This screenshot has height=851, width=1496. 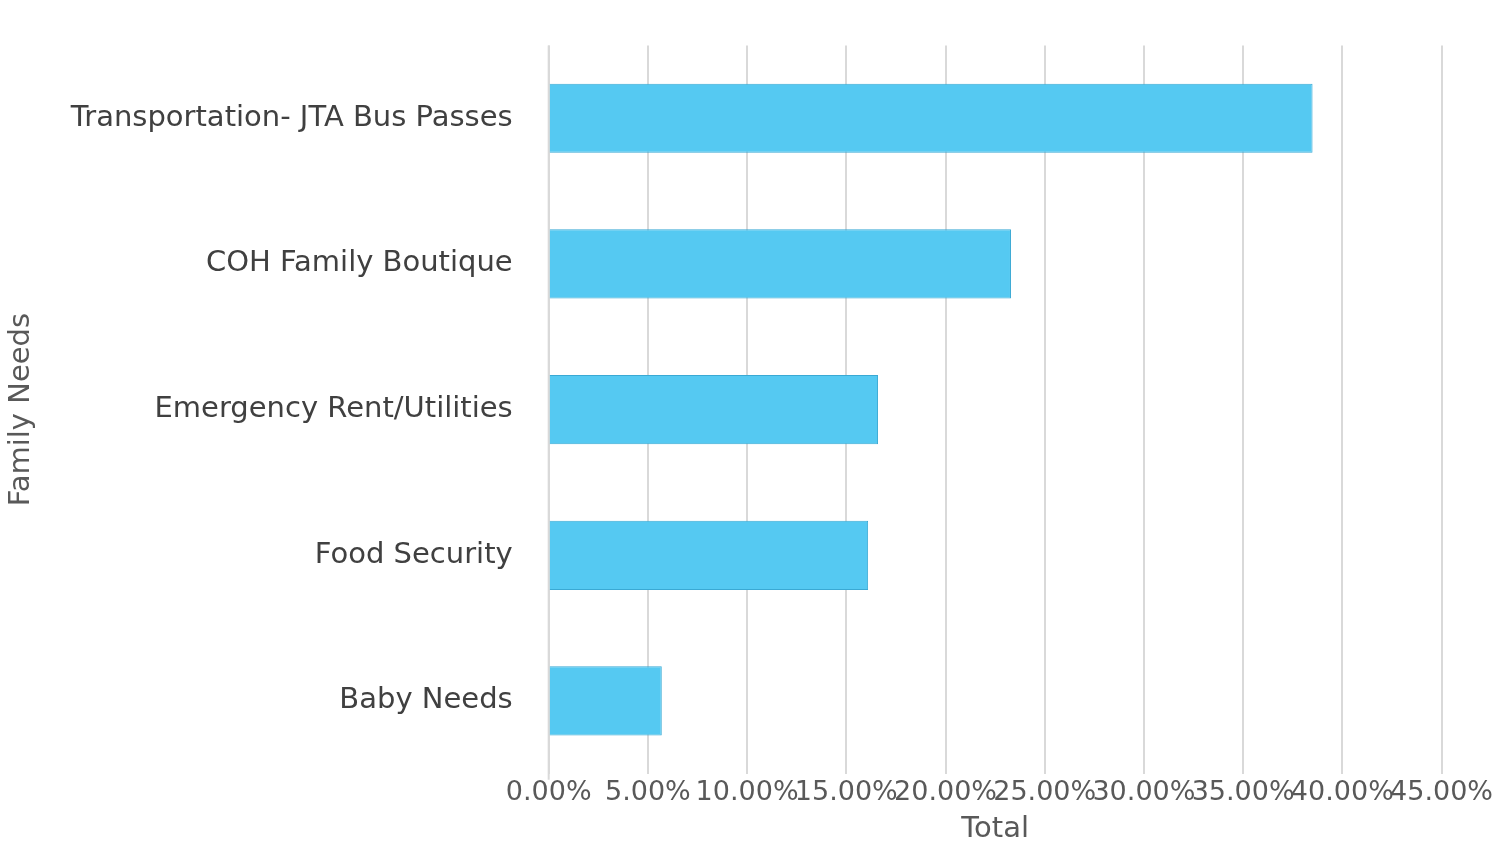 What do you see at coordinates (648, 791) in the screenshot?
I see `x-tick-label: 5.00%` at bounding box center [648, 791].